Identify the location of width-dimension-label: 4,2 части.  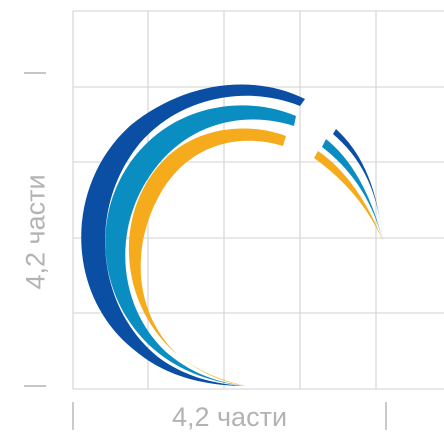
(229, 417).